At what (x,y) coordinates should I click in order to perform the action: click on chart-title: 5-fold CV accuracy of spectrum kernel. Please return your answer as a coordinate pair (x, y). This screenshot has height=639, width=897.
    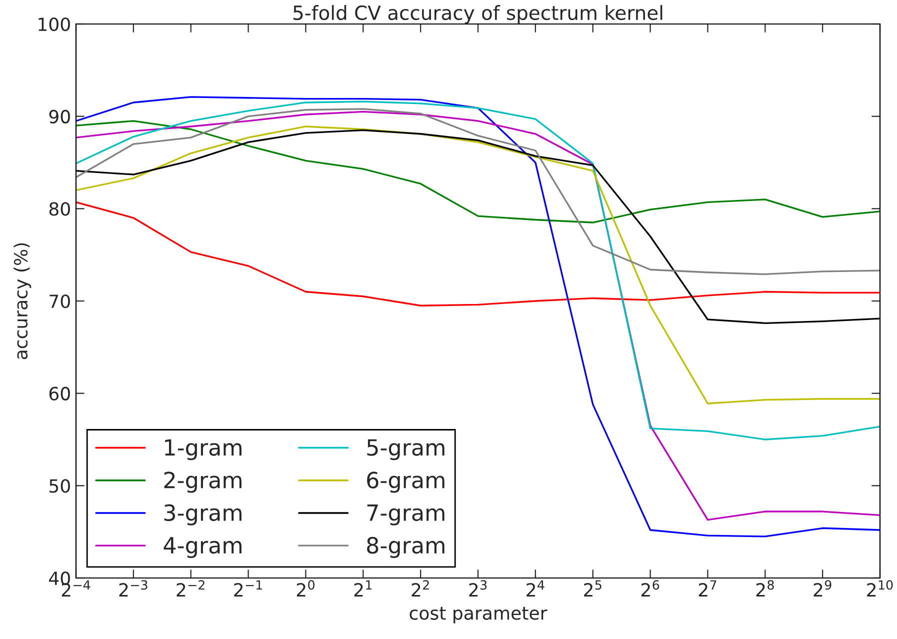
    Looking at the image, I should click on (478, 14).